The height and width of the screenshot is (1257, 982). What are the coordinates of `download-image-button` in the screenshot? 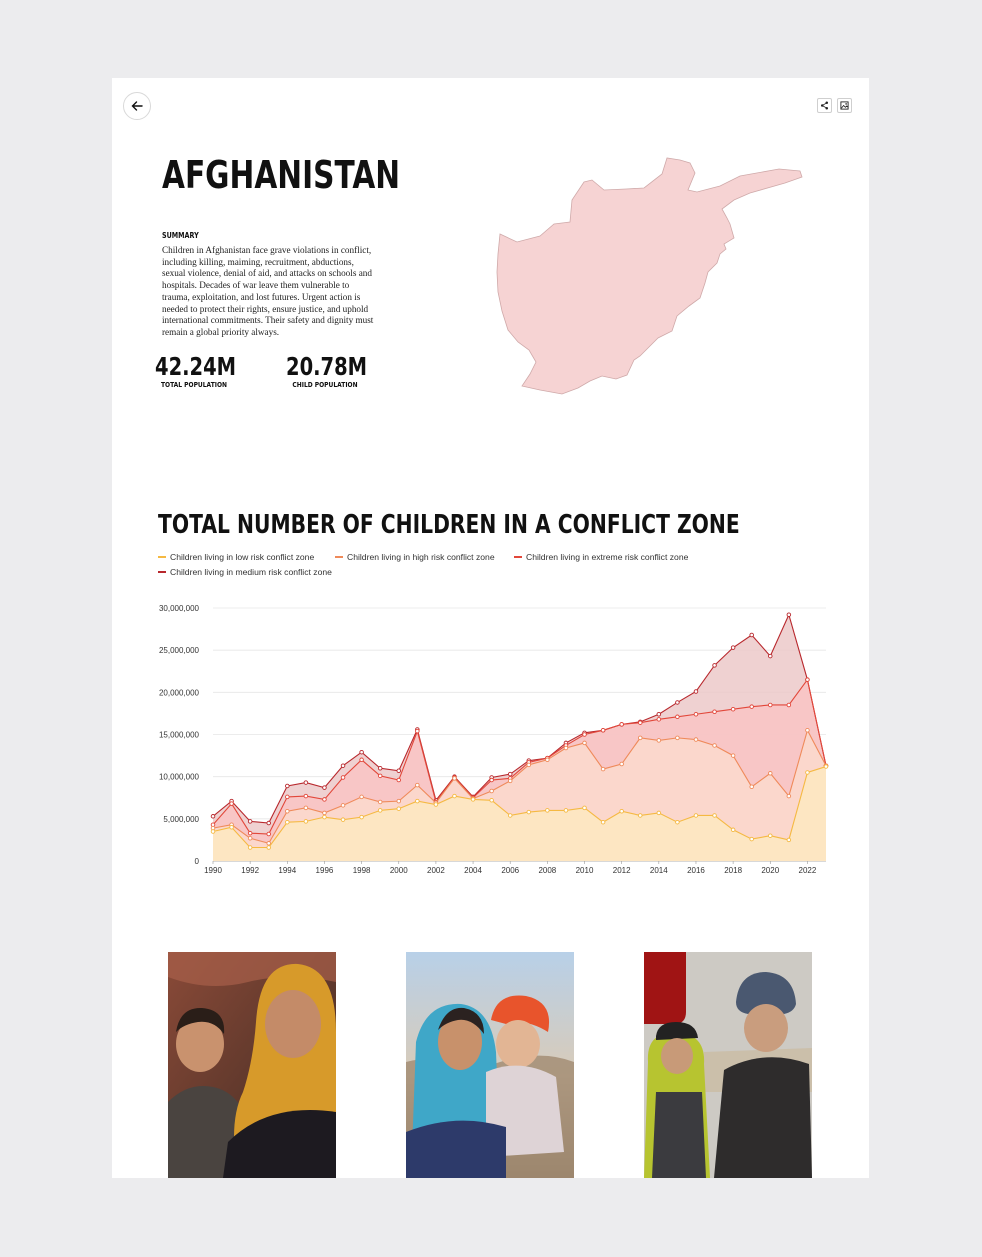 It's located at (844, 105).